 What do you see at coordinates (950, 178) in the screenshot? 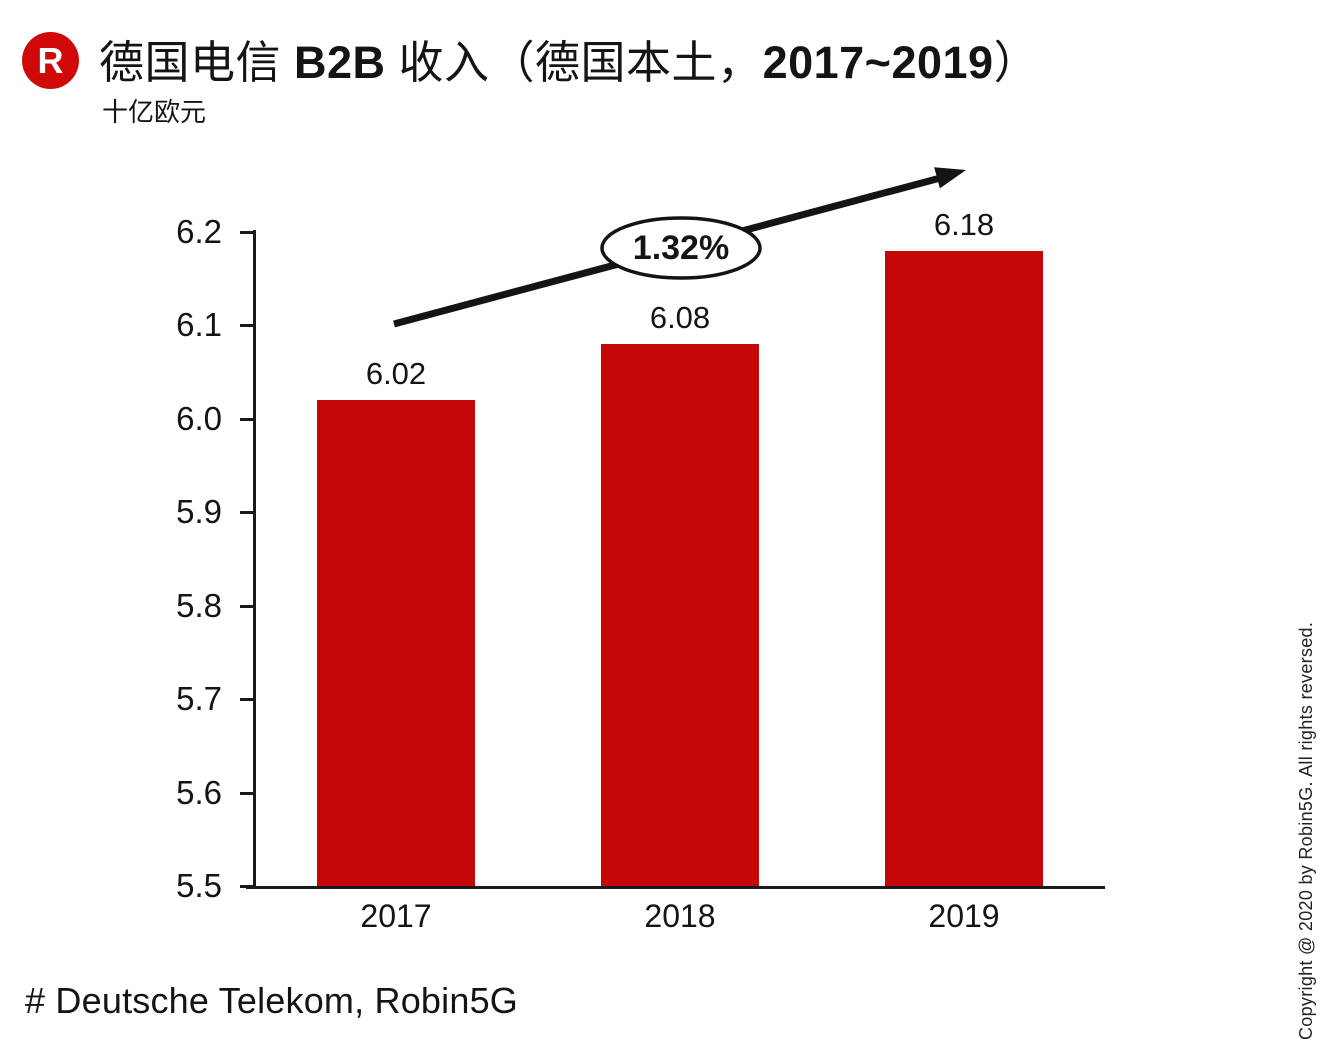
I see `growth-arrowhead-icon` at bounding box center [950, 178].